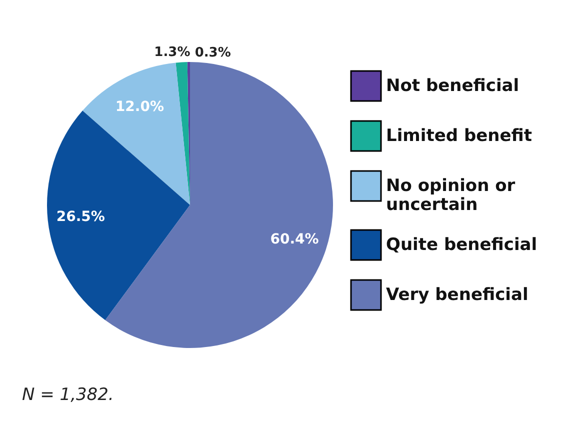 Image resolution: width=583 pixels, height=422 pixels. What do you see at coordinates (453, 86) in the screenshot?
I see `legend-label: Not beneficial` at bounding box center [453, 86].